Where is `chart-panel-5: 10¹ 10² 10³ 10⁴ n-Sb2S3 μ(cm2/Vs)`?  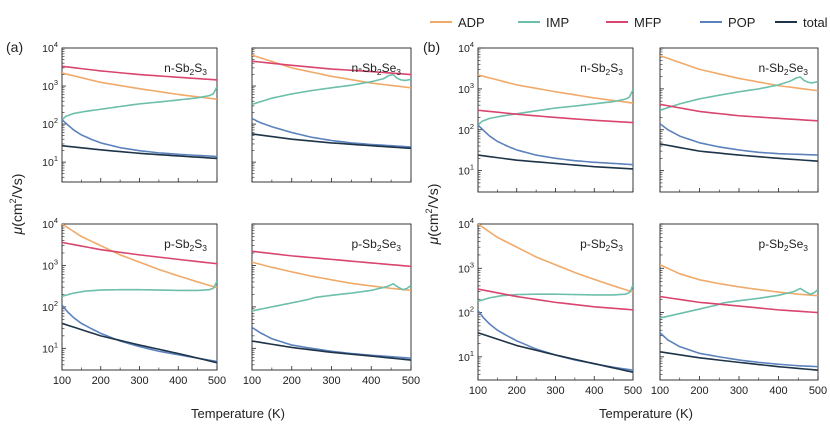 chart-panel-5: 10¹ 10² 10³ 10⁴ n-Sb2S3 μ(cm2/Vs) is located at coordinates (529, 143).